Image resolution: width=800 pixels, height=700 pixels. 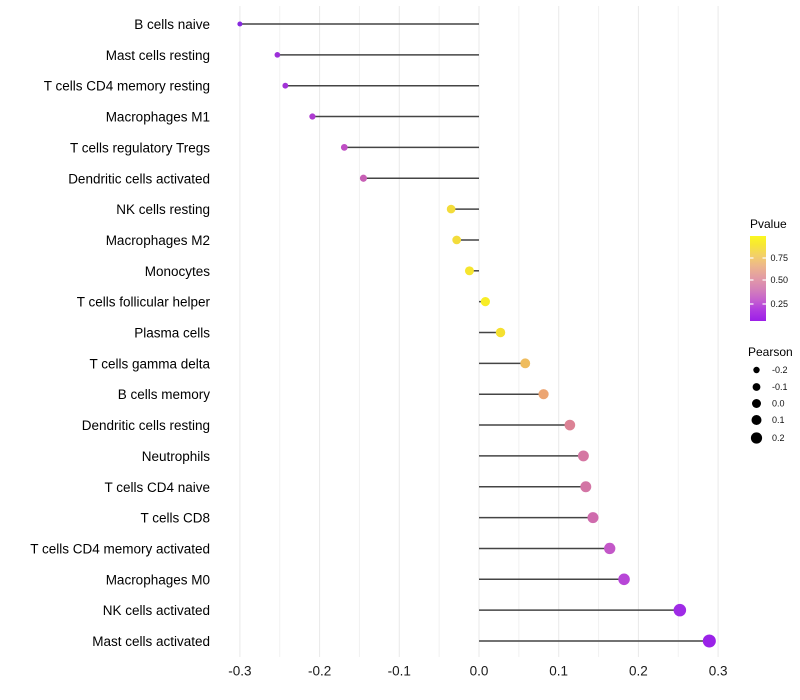 What do you see at coordinates (780, 387) in the screenshot?
I see `pearson-size-label: -0.1` at bounding box center [780, 387].